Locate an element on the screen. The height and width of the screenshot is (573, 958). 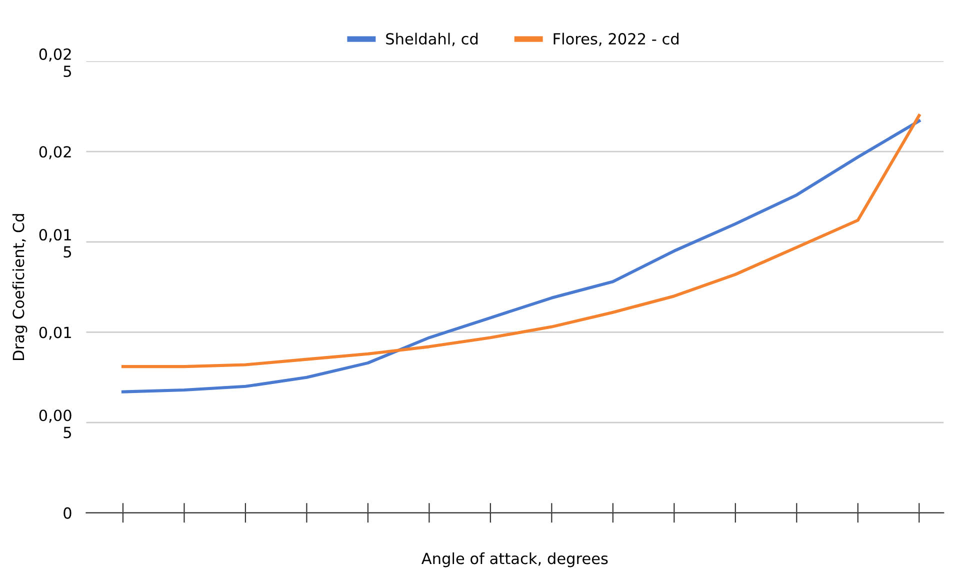
x-axis-title: Angle of attack, degrees is located at coordinates (515, 560).